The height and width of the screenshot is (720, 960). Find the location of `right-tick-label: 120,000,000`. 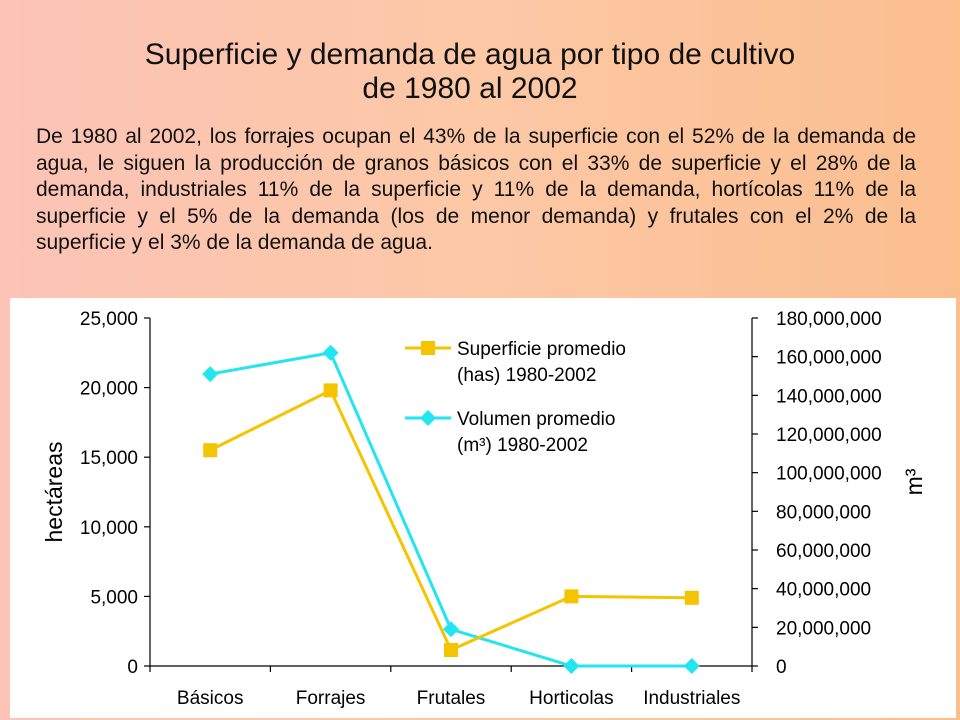

right-tick-label: 120,000,000 is located at coordinates (829, 435).